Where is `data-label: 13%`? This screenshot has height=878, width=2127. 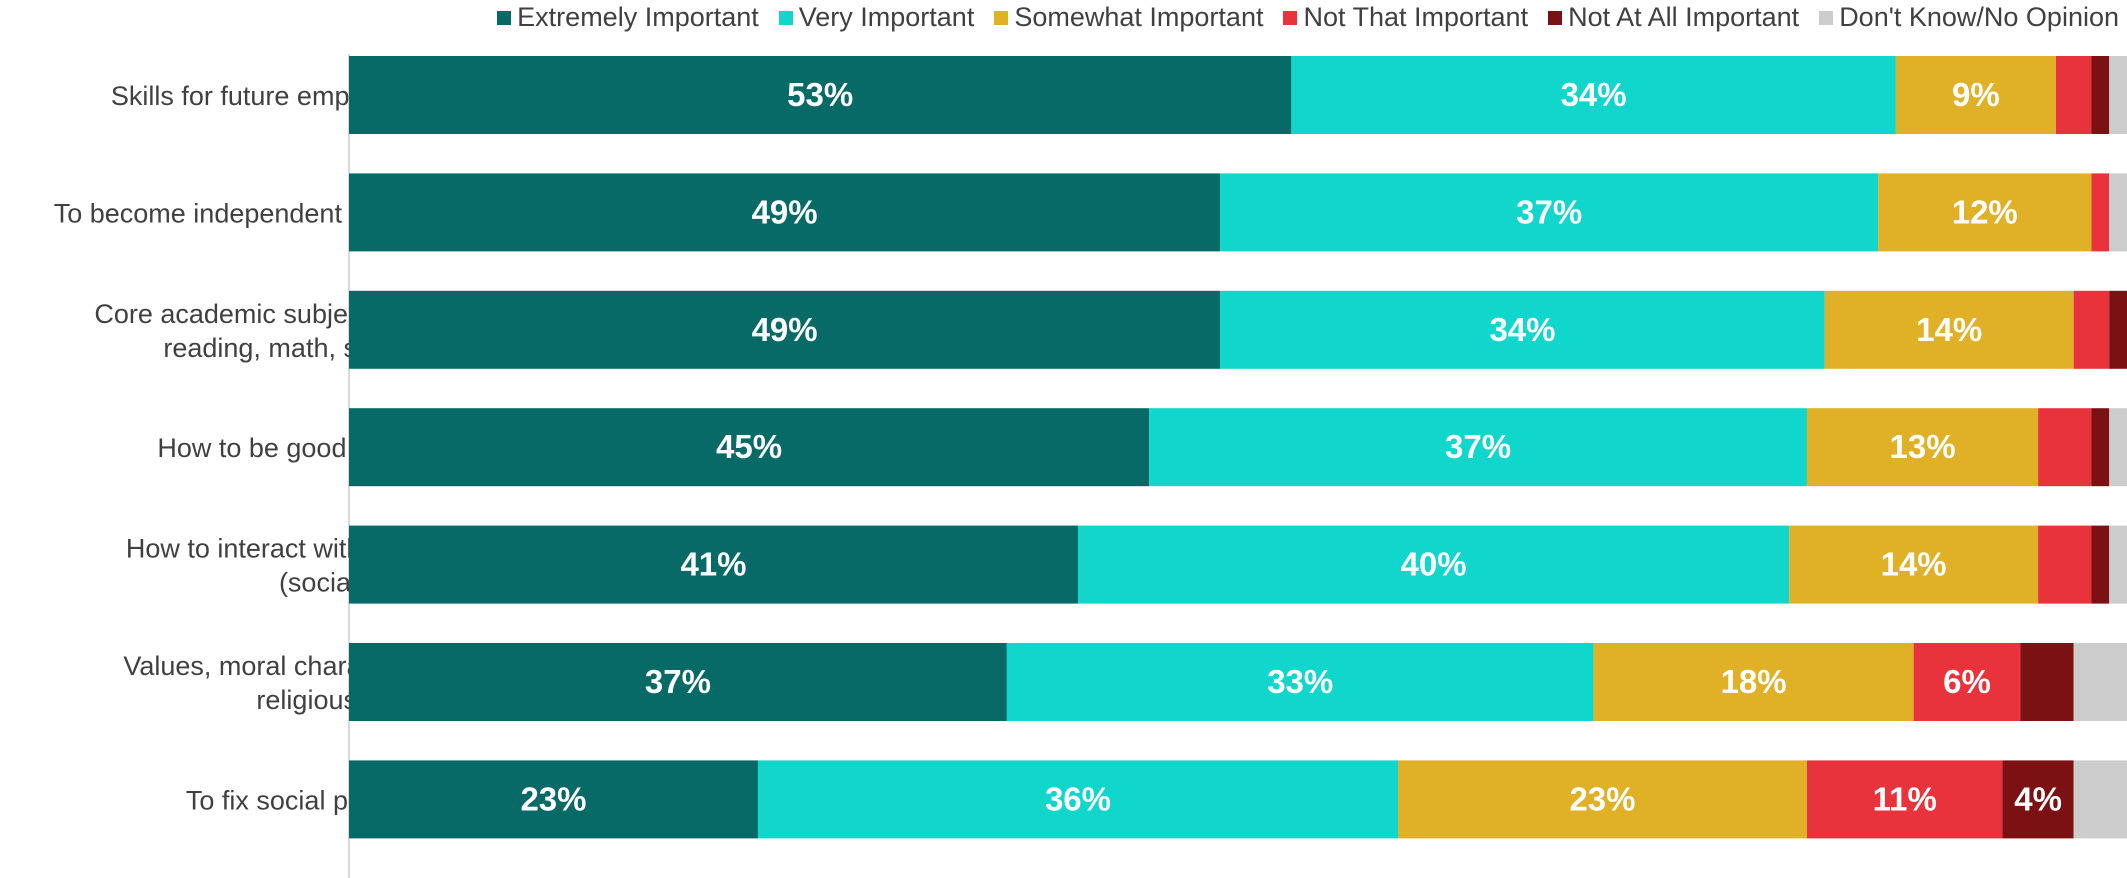 data-label: 13% is located at coordinates (1922, 446).